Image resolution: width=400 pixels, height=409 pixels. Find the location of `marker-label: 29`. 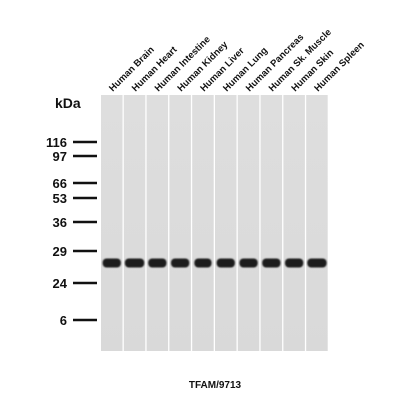

marker-label: 29 is located at coordinates (60, 251).